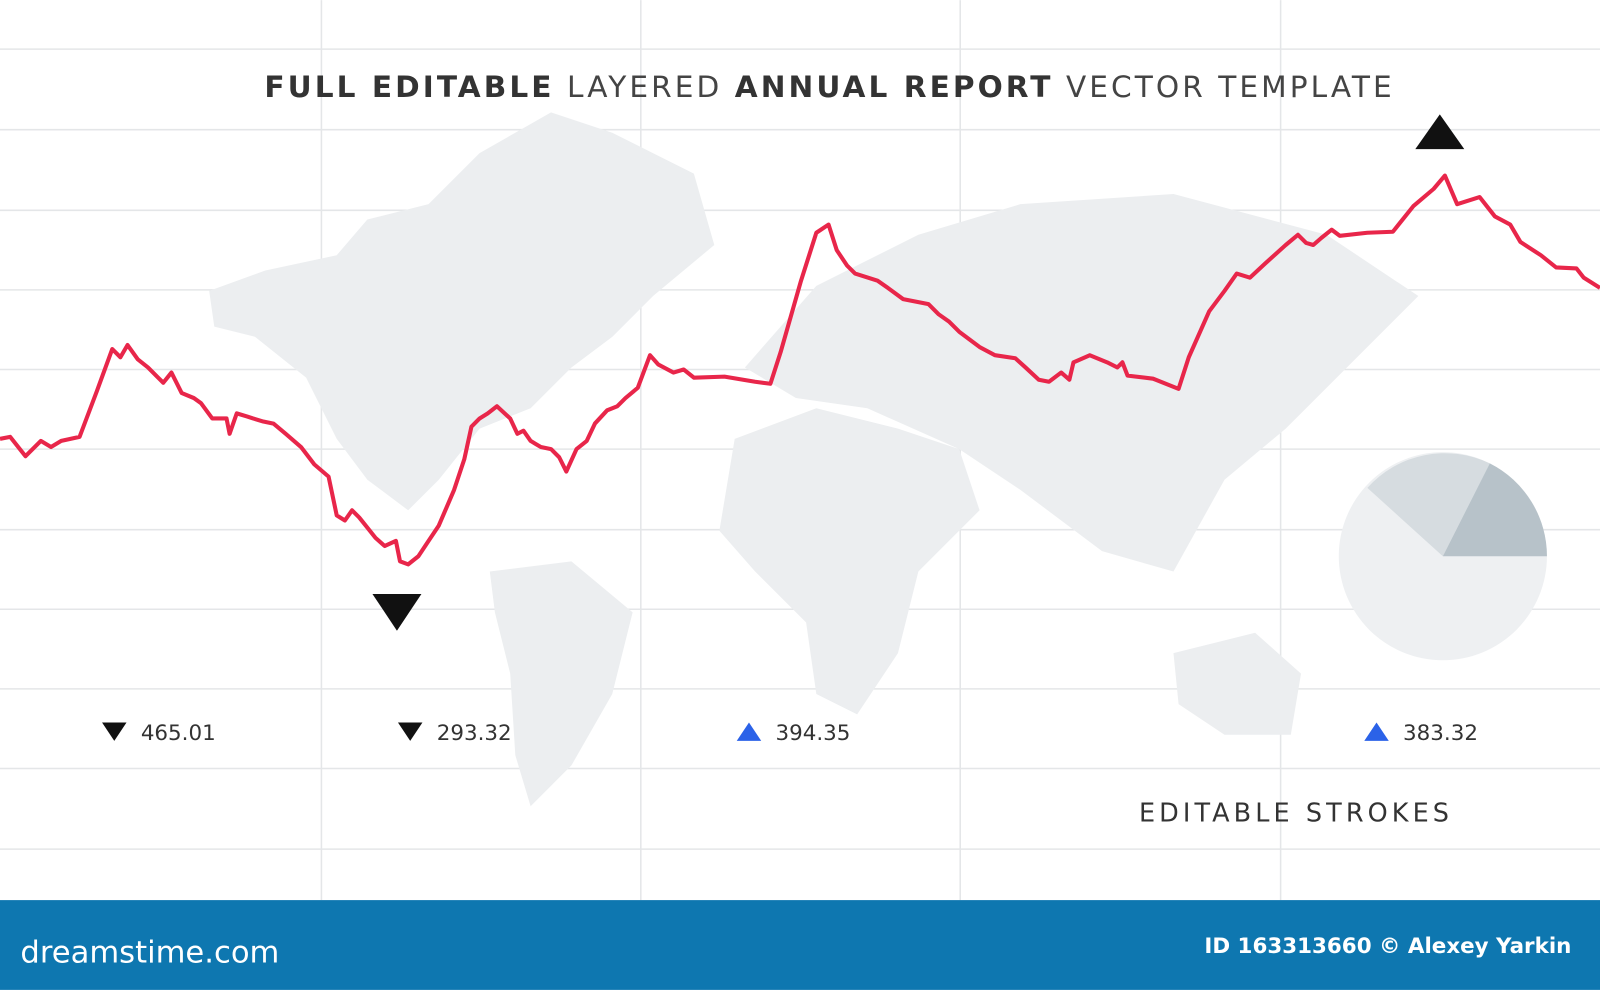  Describe the element at coordinates (1387, 946) in the screenshot. I see `footer-credit: ID 163313660 © Alexey Yarkin` at that location.